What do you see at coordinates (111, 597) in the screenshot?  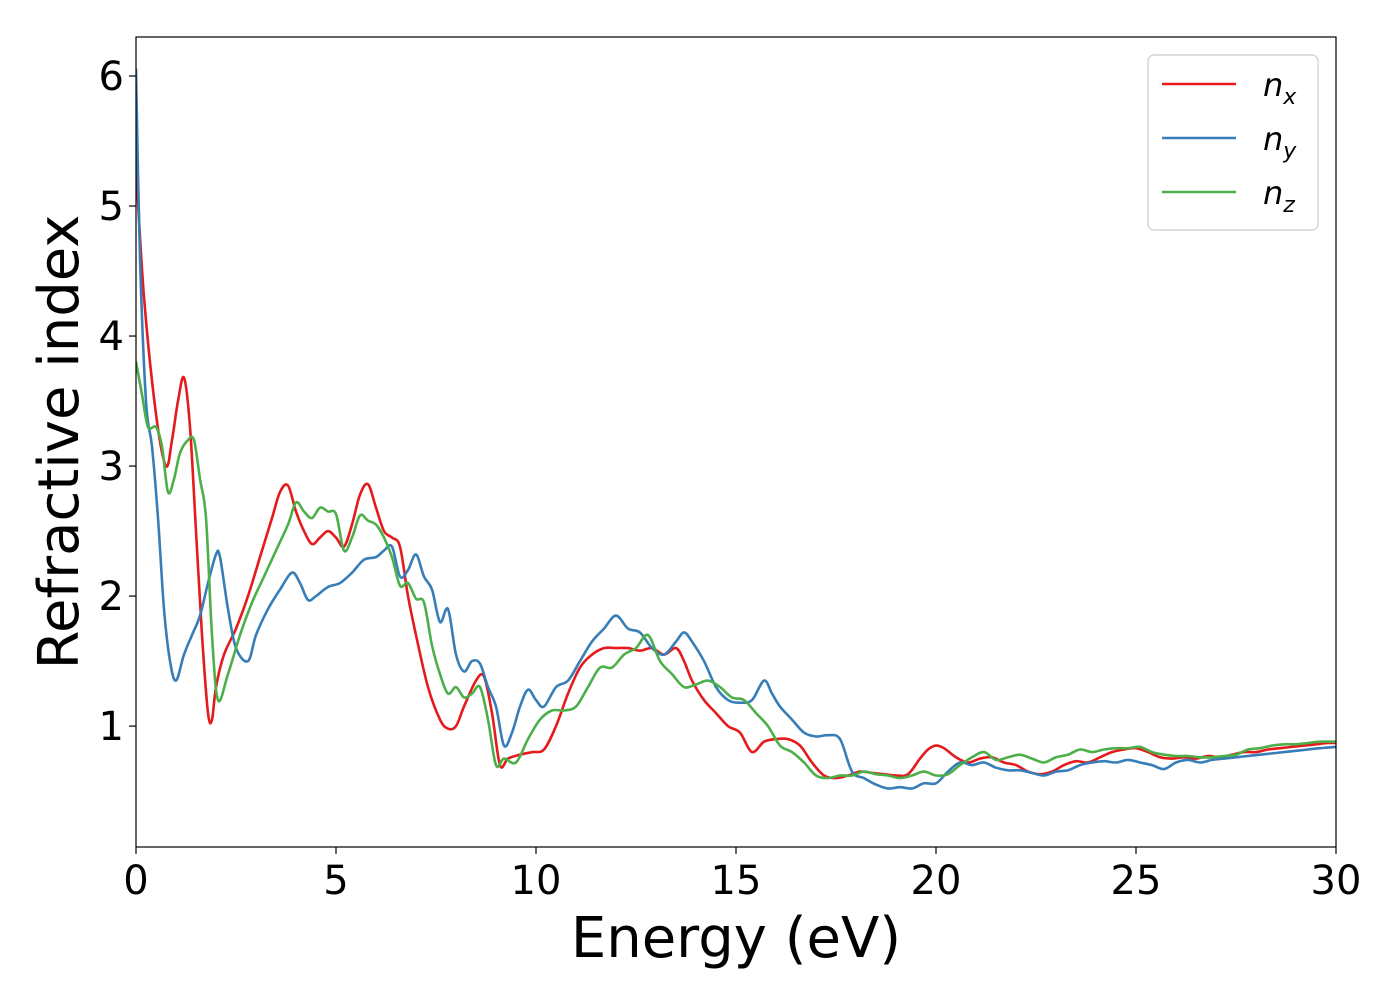 I see `y-tick-label: 2` at bounding box center [111, 597].